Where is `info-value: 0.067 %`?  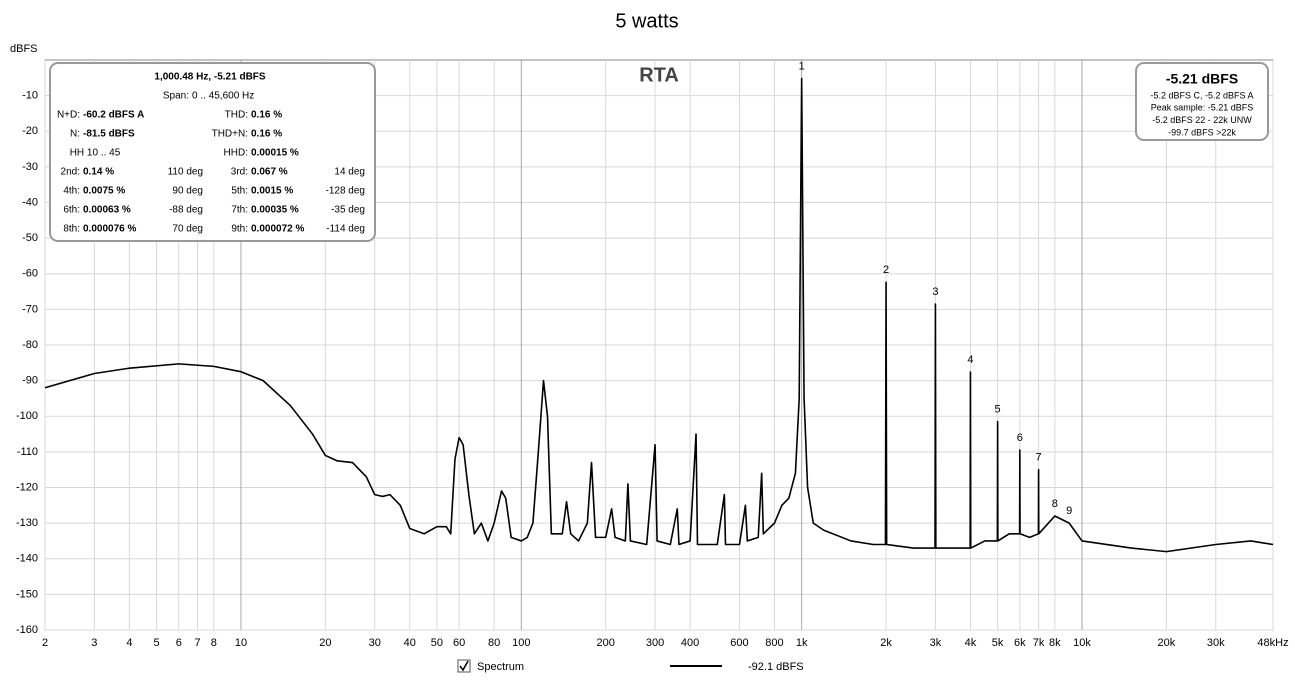 info-value: 0.067 % is located at coordinates (269, 172).